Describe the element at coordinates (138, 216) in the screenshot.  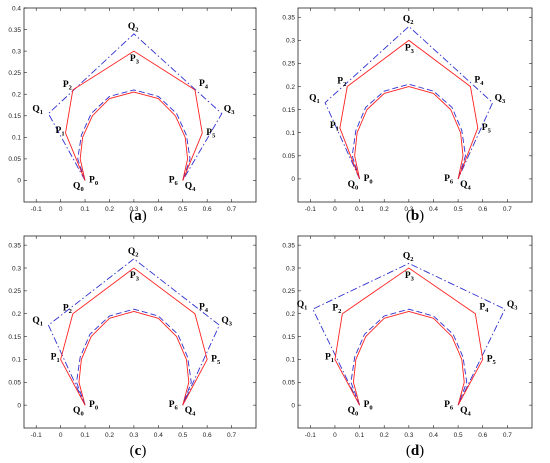
I see `panel-caption: (a)` at that location.